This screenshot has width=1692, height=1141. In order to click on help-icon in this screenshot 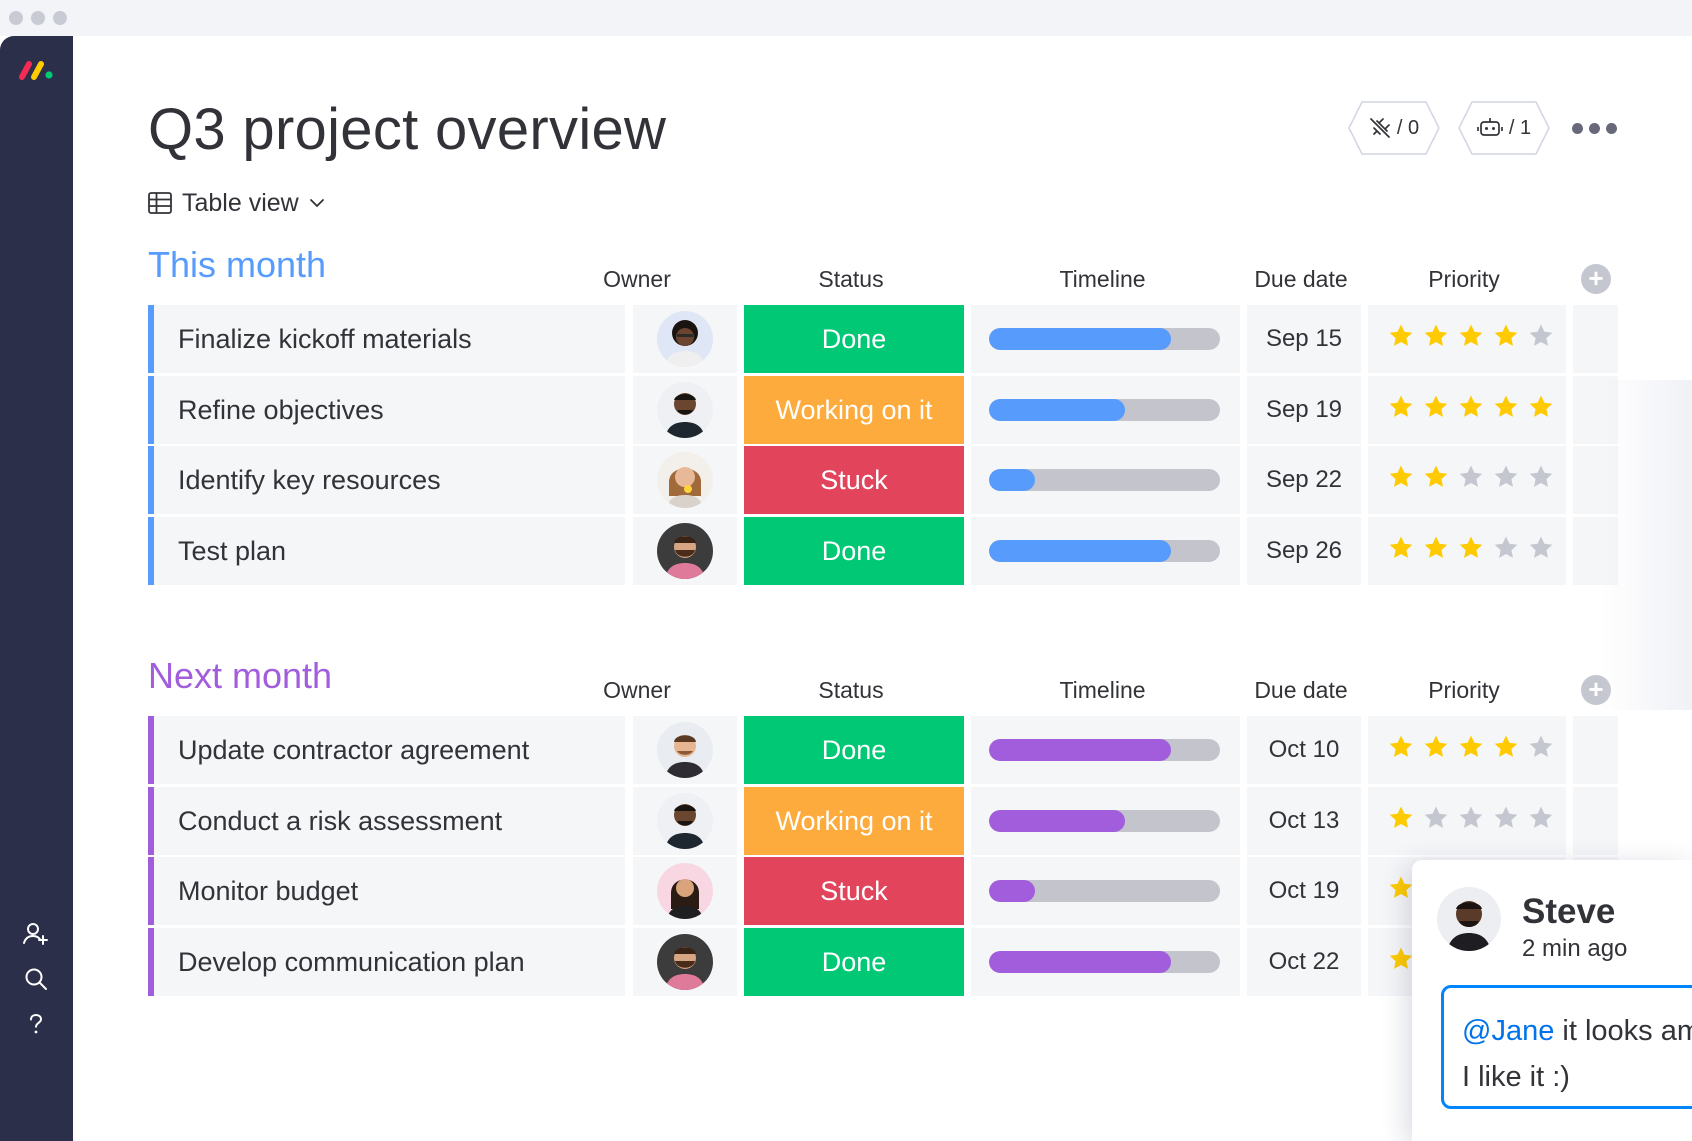, I will do `click(36, 1024)`.